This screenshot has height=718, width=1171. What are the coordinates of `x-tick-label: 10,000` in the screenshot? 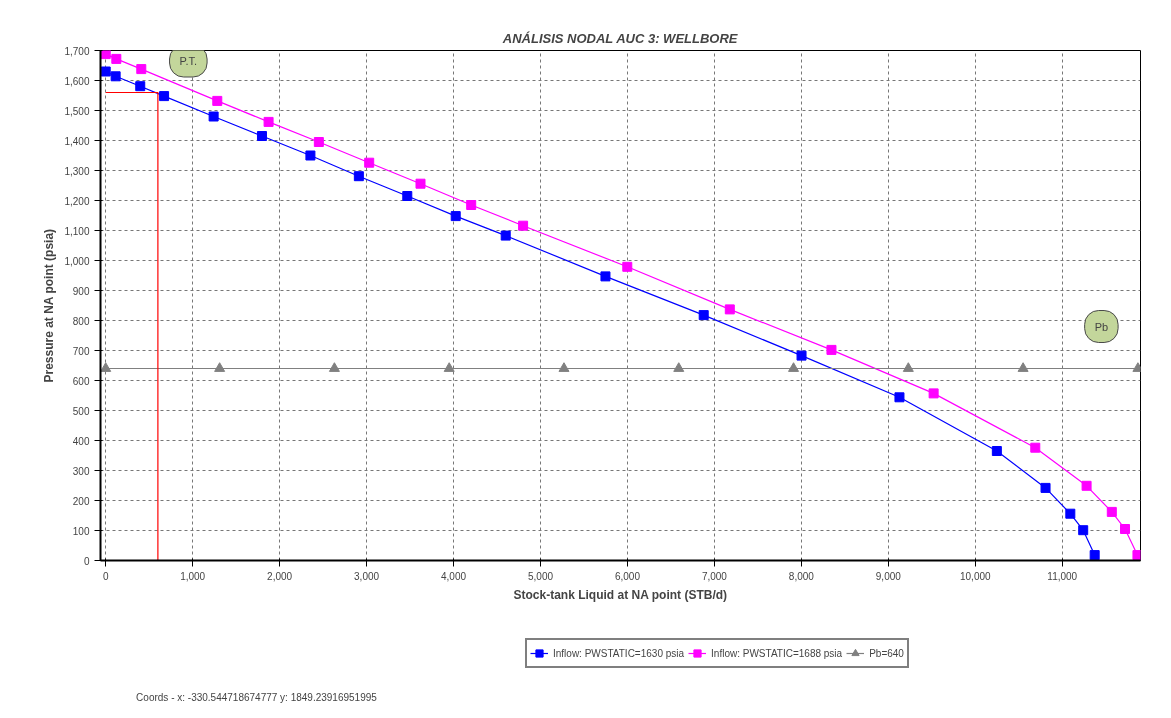 It's located at (975, 576).